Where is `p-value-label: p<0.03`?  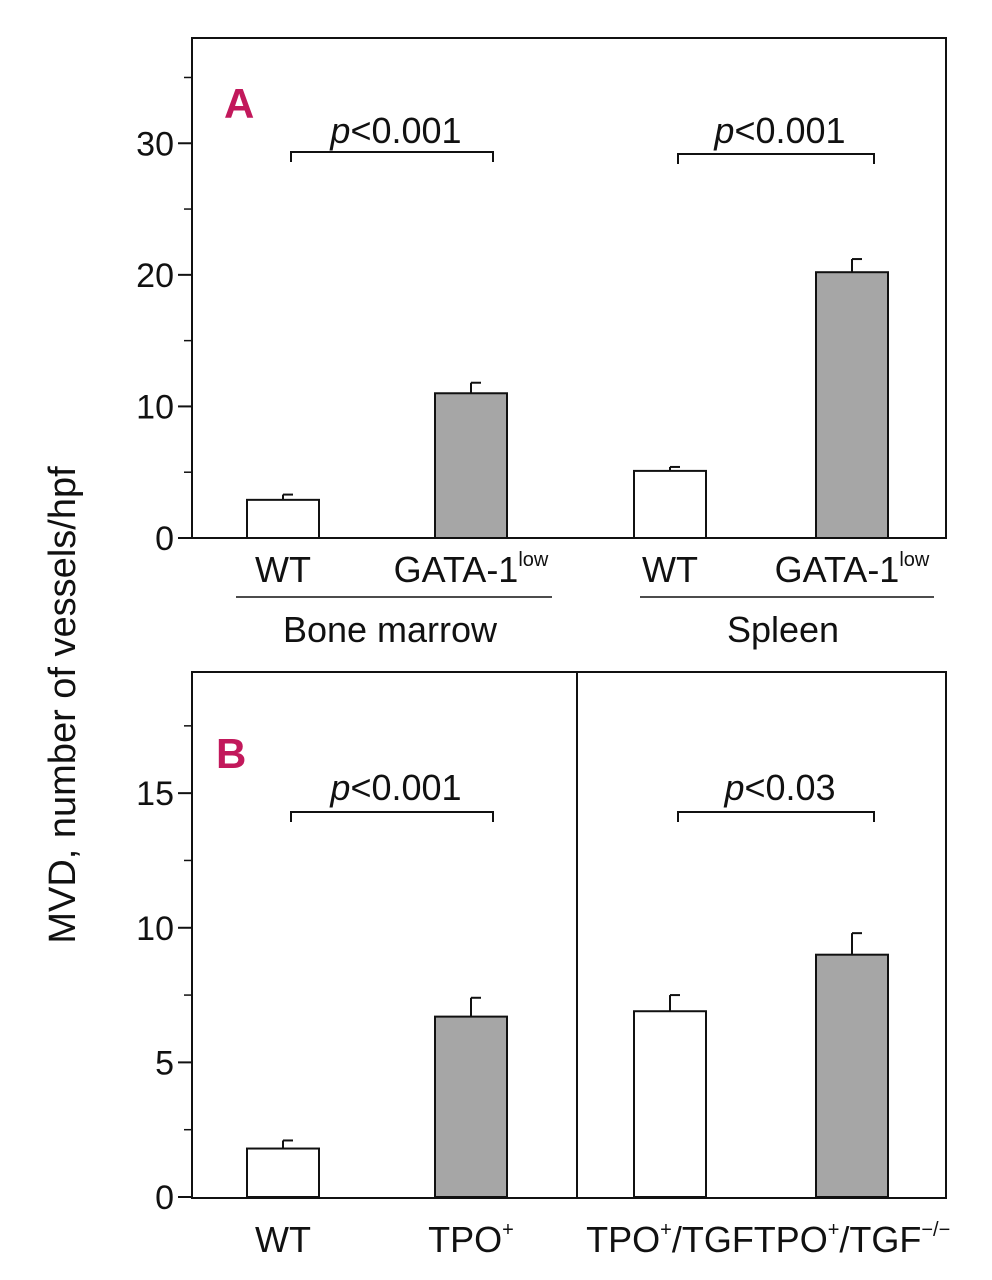
p-value-label: p<0.03 is located at coordinates (779, 787).